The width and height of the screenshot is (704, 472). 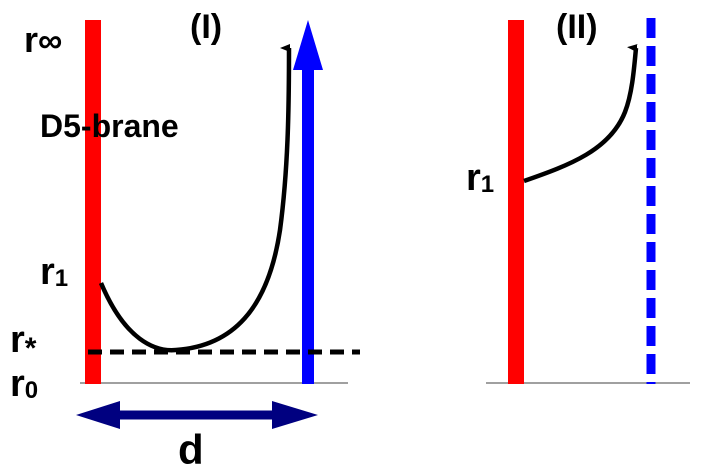 I want to click on rstar-sub: *, so click(x=31, y=348).